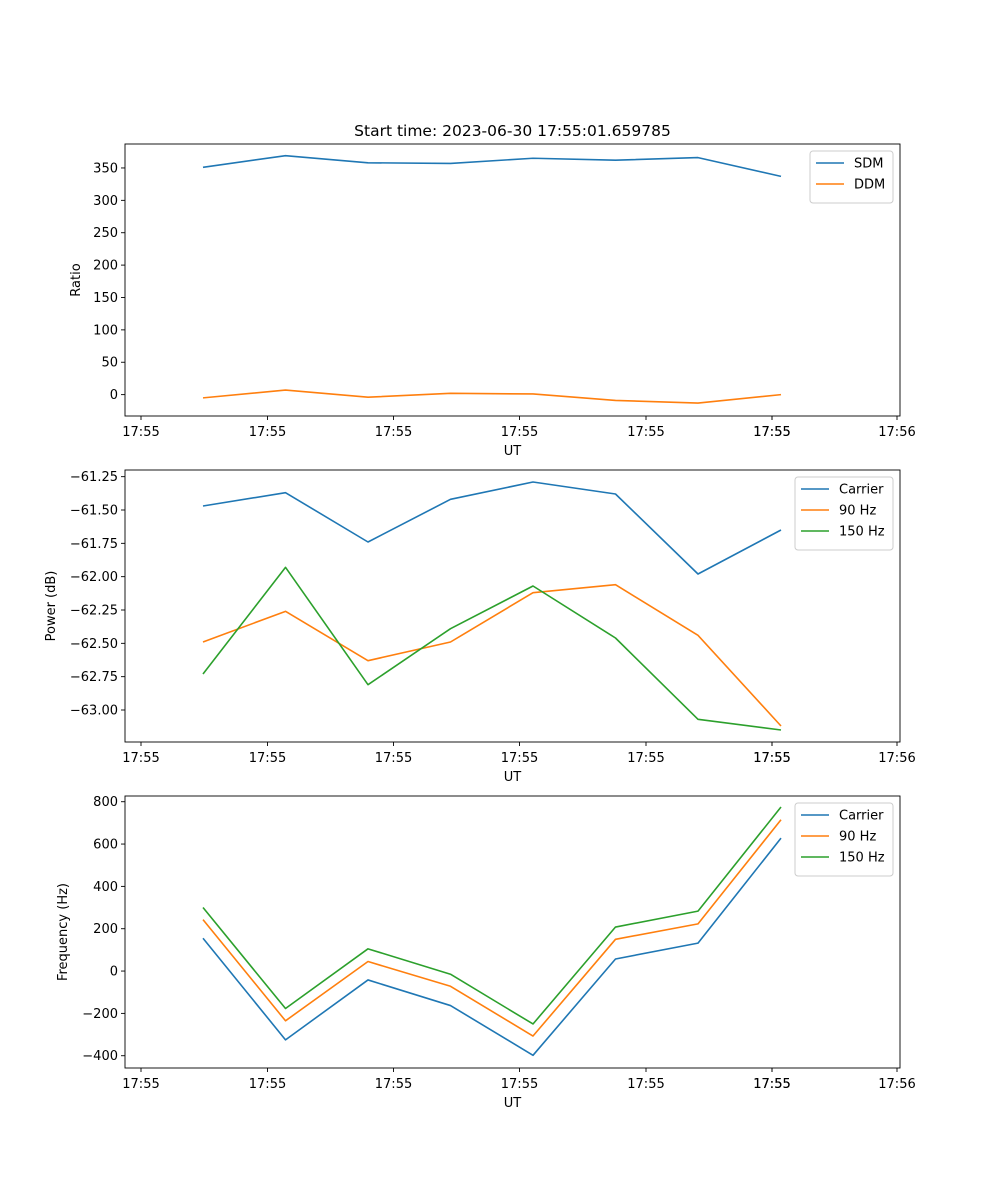 This screenshot has height=1200, width=1000. I want to click on y-tick-label: −61.75, so click(94, 544).